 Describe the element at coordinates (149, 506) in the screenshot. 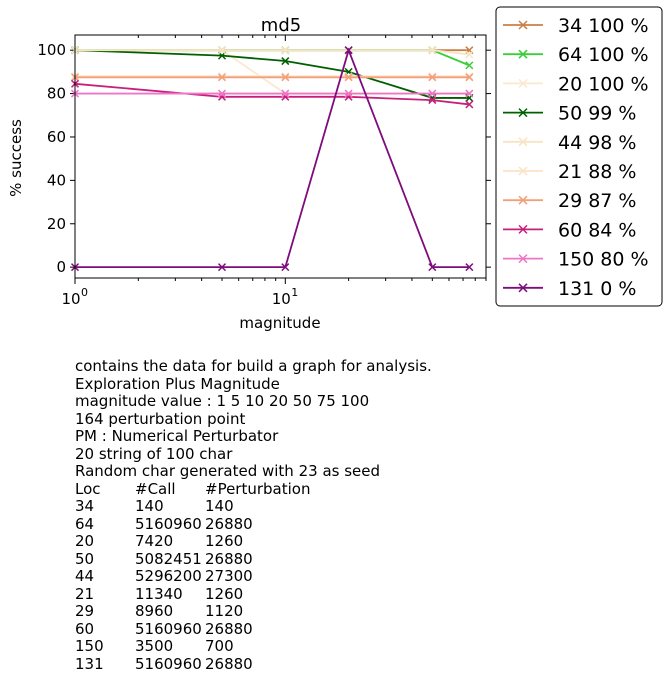

I see `table-cell-call: 140` at that location.